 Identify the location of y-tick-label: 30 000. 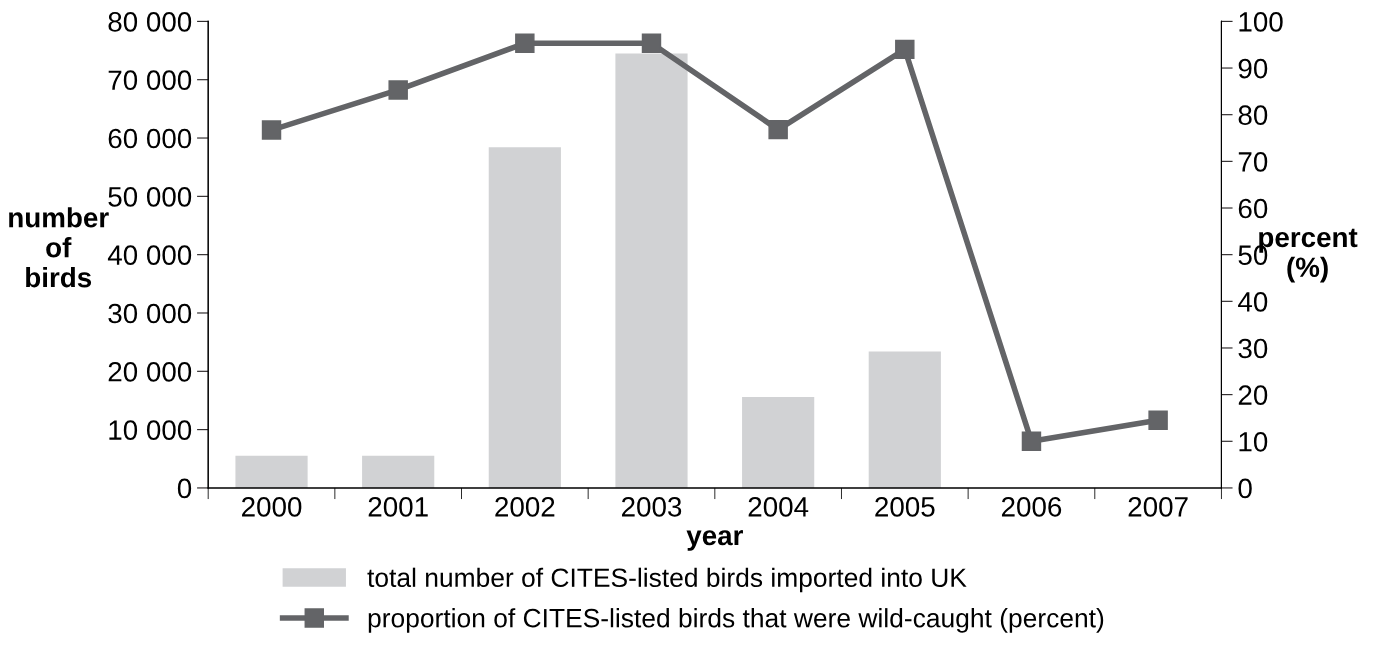
(150, 313).